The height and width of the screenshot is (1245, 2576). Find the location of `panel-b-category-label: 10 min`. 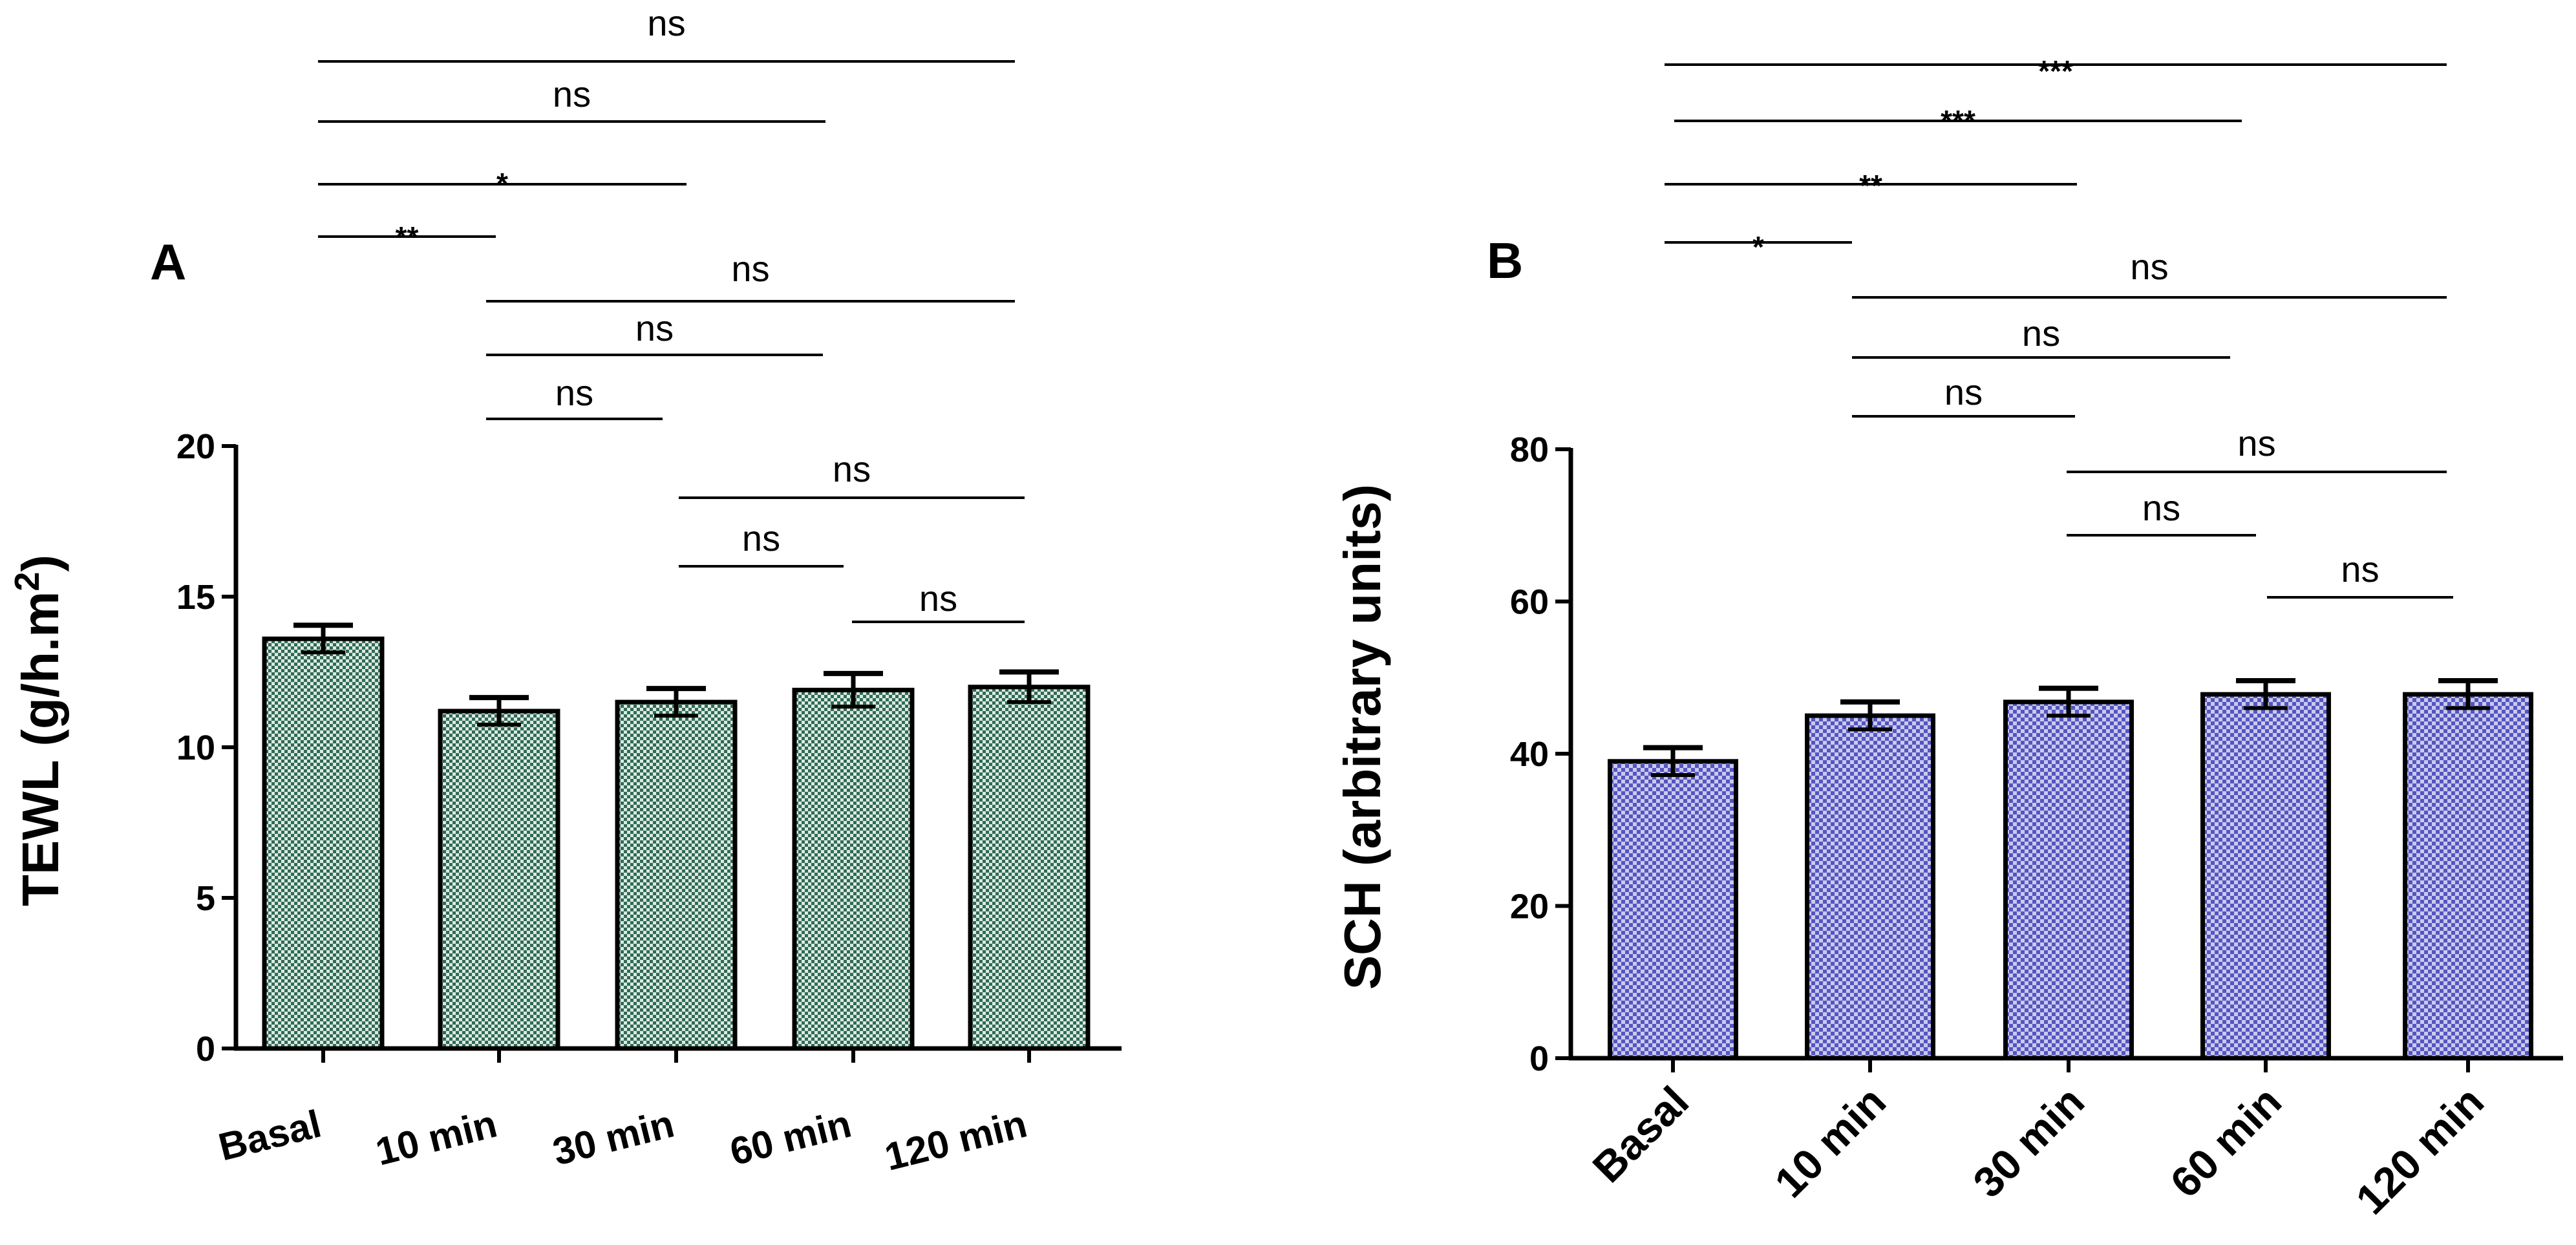

panel-b-category-label: 10 min is located at coordinates (1830, 1141).